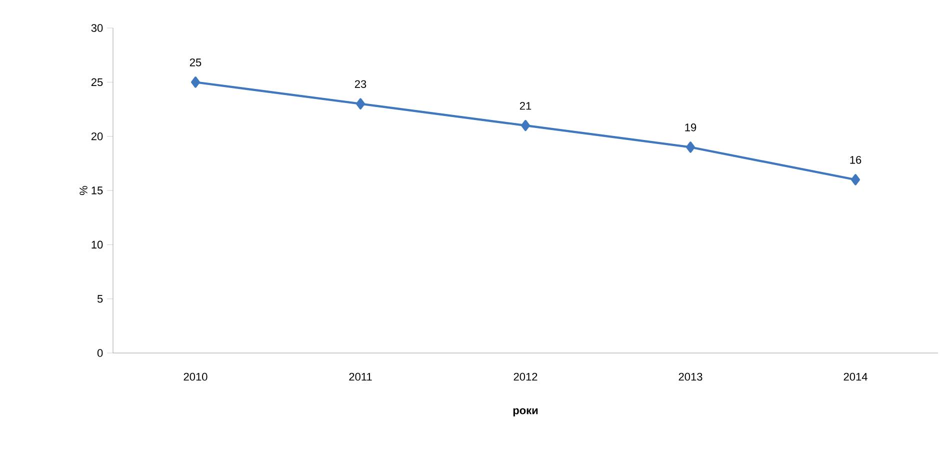 Image resolution: width=947 pixels, height=453 pixels. What do you see at coordinates (690, 376) in the screenshot?
I see `x-tick-label: 2013` at bounding box center [690, 376].